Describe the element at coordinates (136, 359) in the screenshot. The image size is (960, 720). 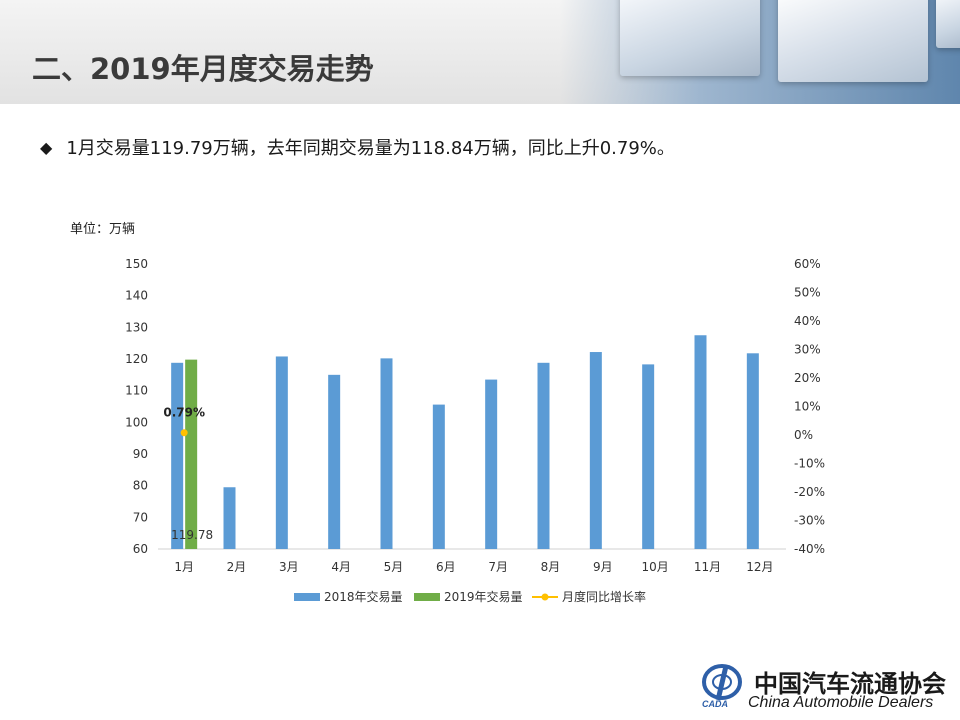
I see `y-tick-label: 120` at that location.